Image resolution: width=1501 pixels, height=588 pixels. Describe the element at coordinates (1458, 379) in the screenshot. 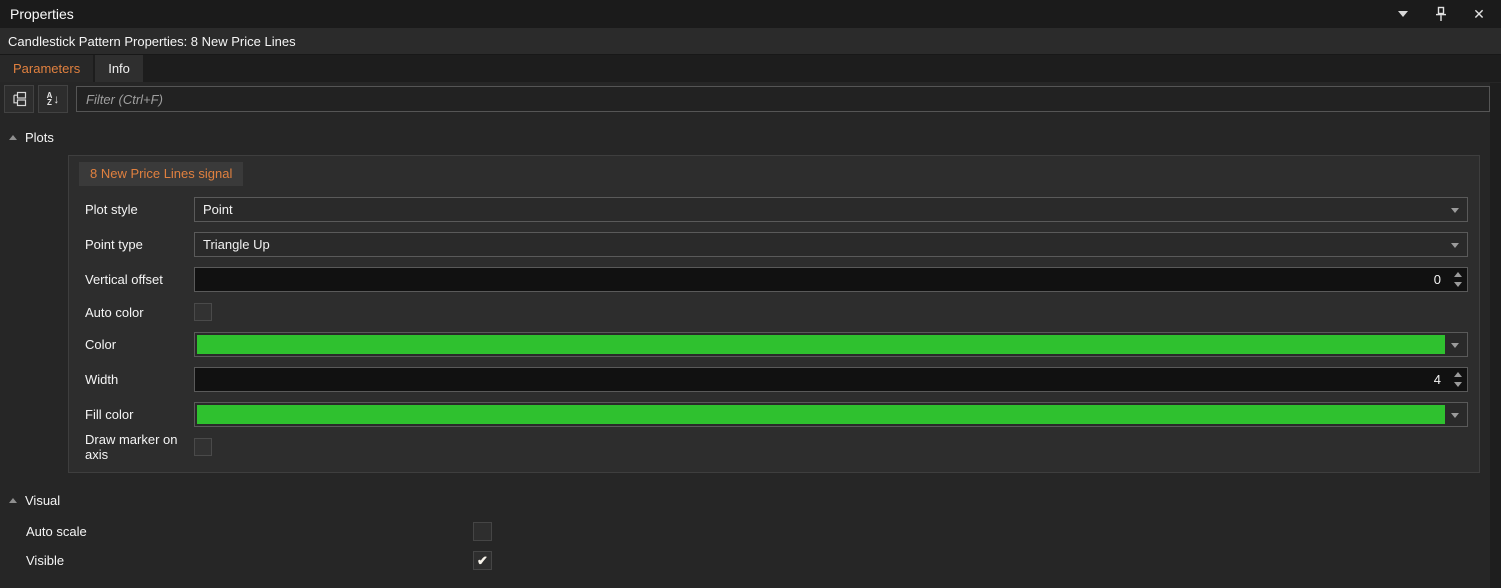

I see `width-spin` at that location.